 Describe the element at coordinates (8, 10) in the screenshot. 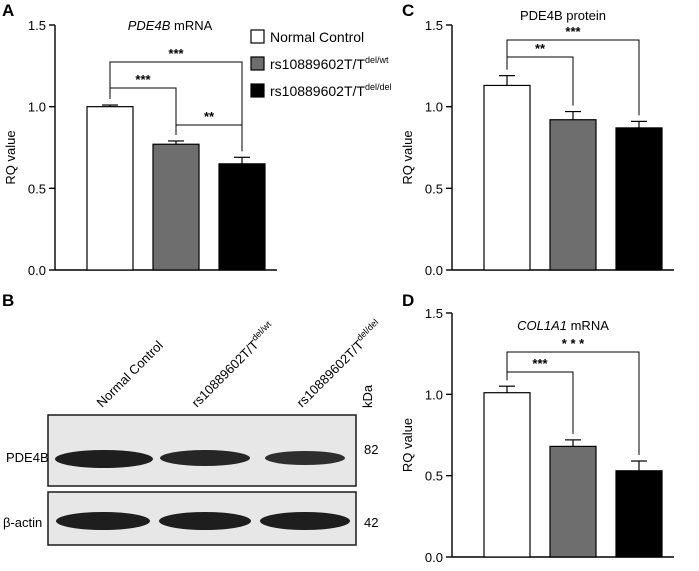

I see `panel-letter-a: A` at that location.